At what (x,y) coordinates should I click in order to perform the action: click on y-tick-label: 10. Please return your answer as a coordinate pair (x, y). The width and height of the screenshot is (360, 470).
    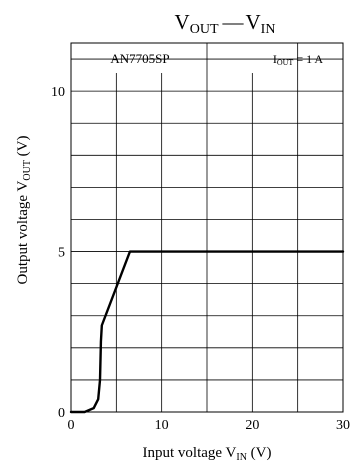
    Looking at the image, I should click on (58, 92).